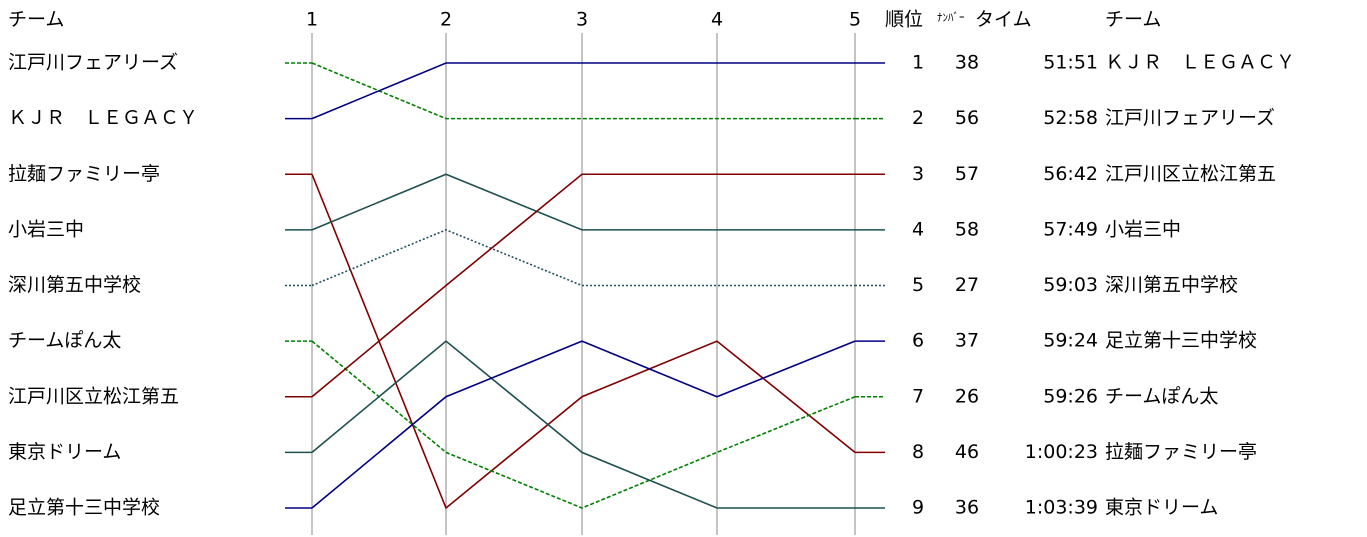 The width and height of the screenshot is (1367, 537). I want to click on table-header: ﾅﾝﾊﾞｰ, so click(951, 17).